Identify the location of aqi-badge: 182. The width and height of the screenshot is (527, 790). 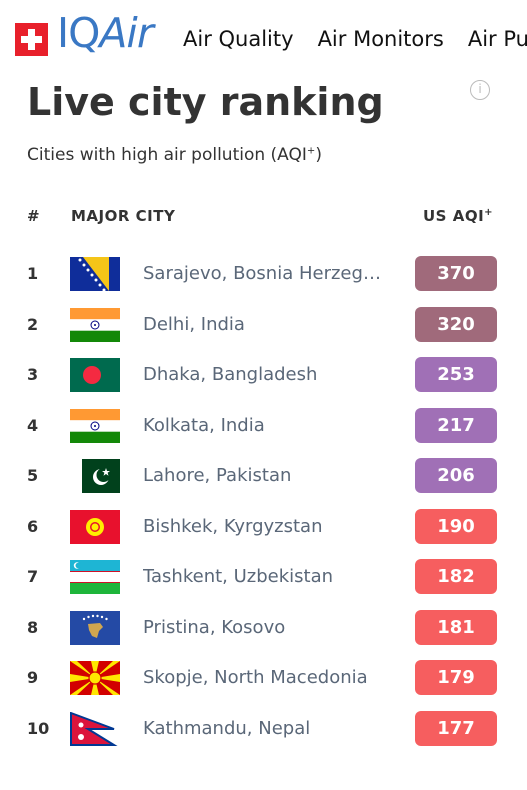
(456, 576).